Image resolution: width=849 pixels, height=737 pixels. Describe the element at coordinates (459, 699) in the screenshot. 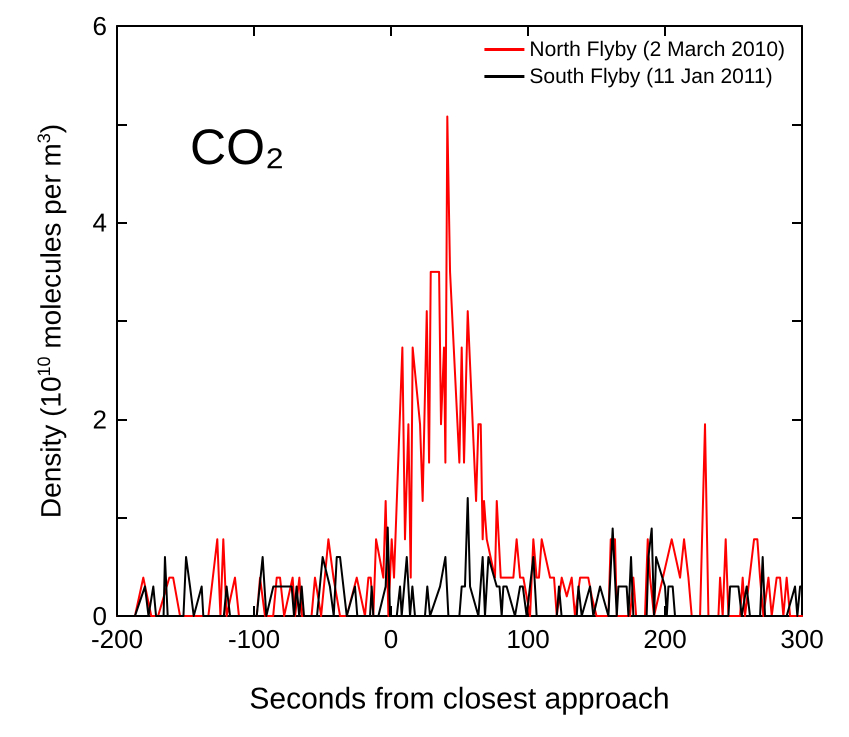

I see `x-axis-title: Seconds from closest approach` at that location.